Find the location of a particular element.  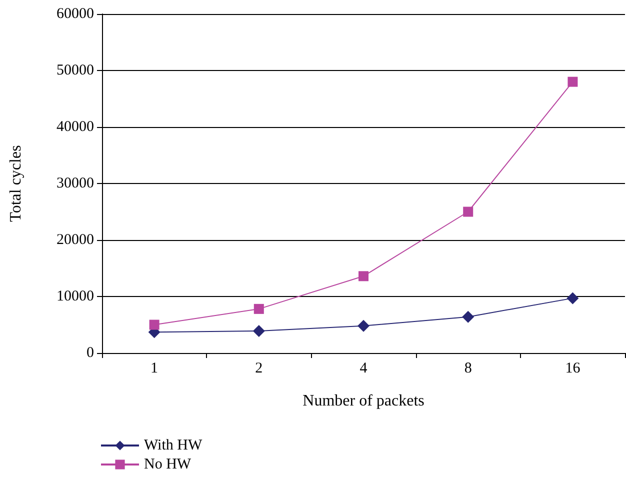

y-tick-label: 30000 is located at coordinates (75, 184).